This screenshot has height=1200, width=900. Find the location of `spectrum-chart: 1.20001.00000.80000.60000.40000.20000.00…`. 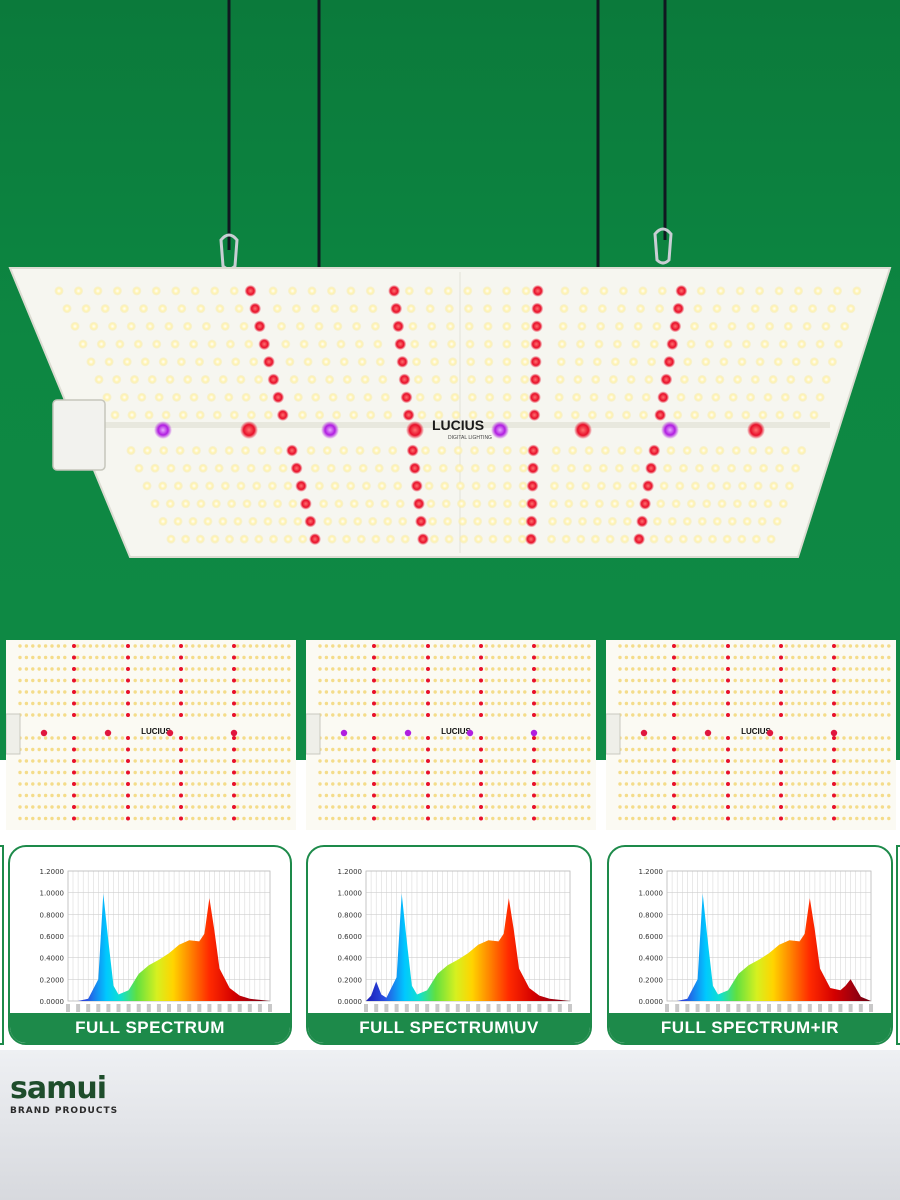

spectrum-chart: 1.20001.00000.80000.60000.40000.20000.00… is located at coordinates (156, 940).